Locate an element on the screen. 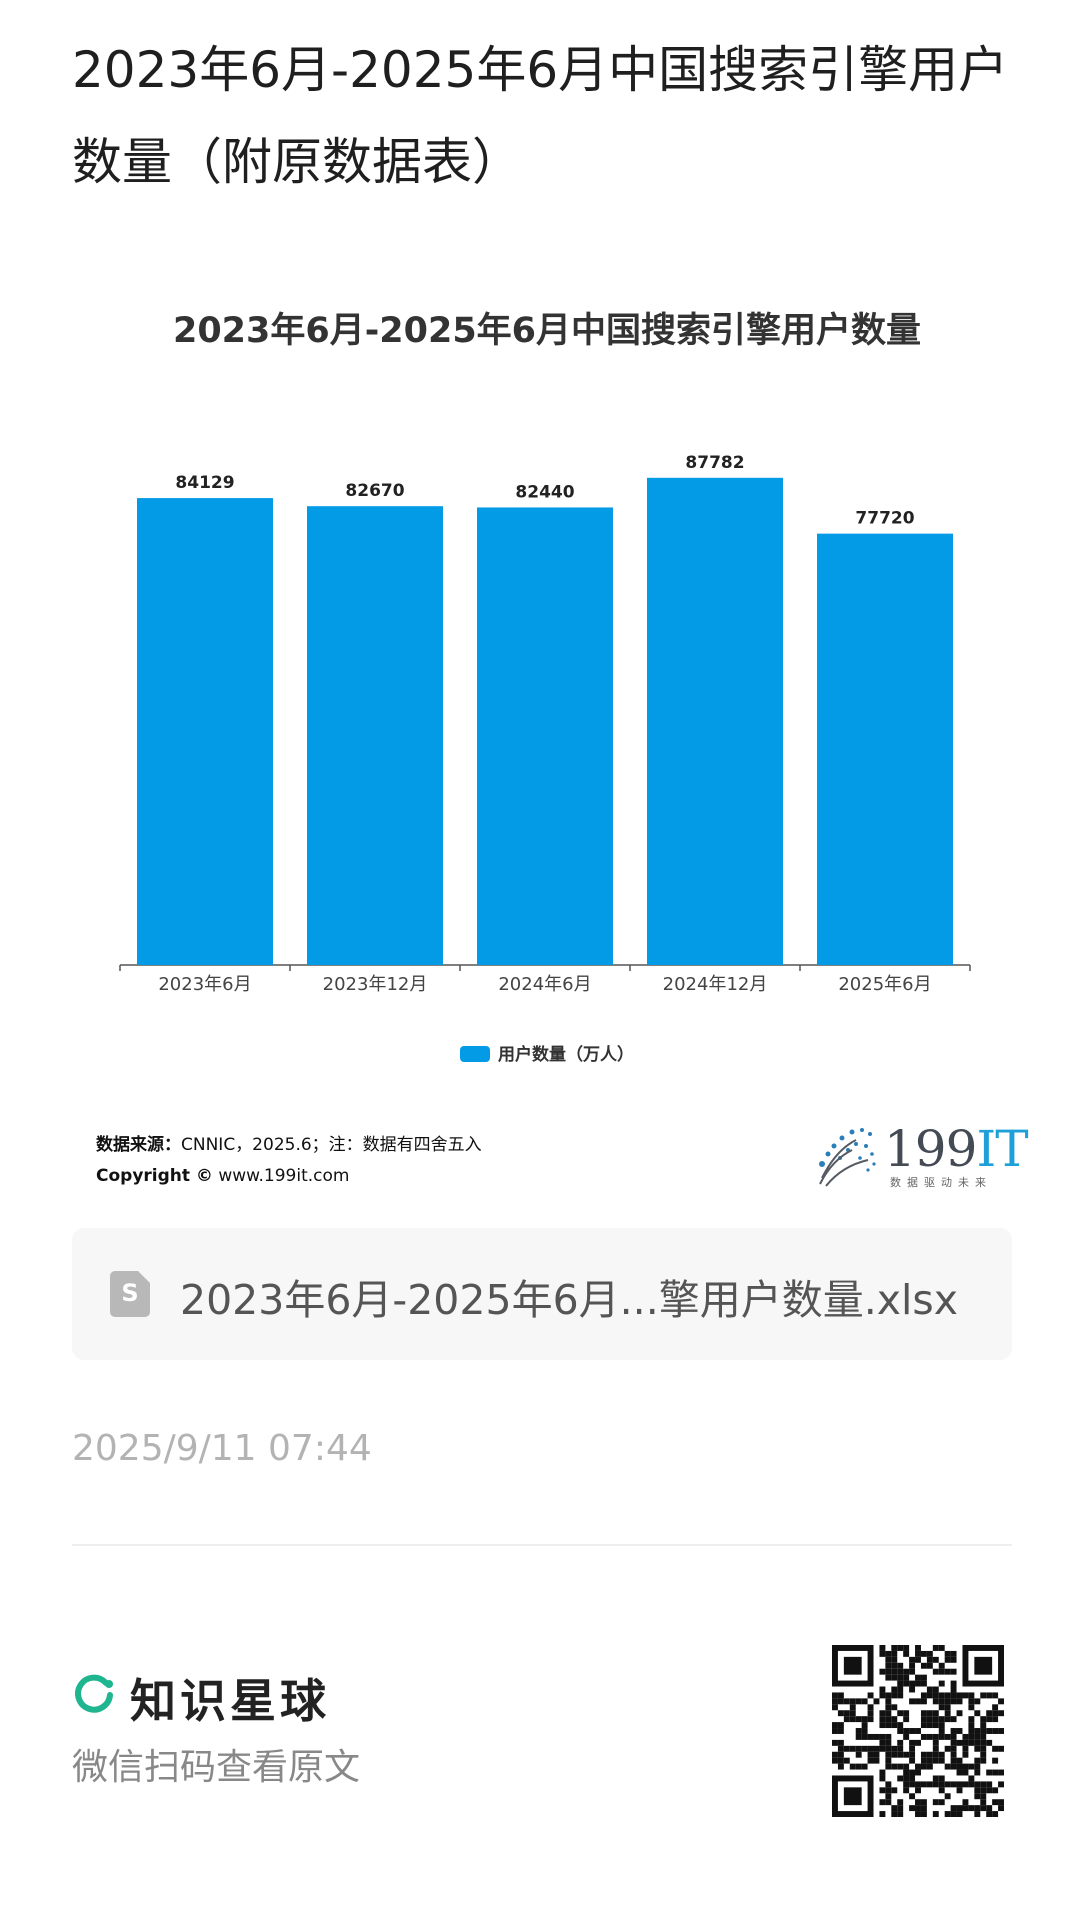  brand-name: 知识星球 is located at coordinates (230, 1701).